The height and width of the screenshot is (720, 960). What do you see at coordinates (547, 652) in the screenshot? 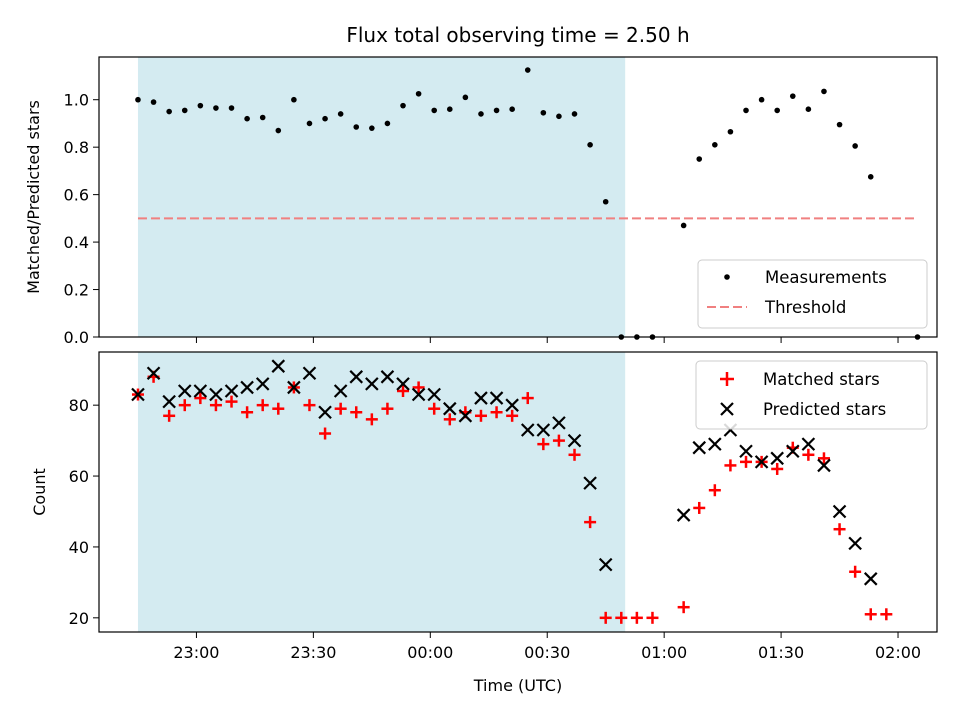
I see `x-tick-label: 00:30` at bounding box center [547, 652].